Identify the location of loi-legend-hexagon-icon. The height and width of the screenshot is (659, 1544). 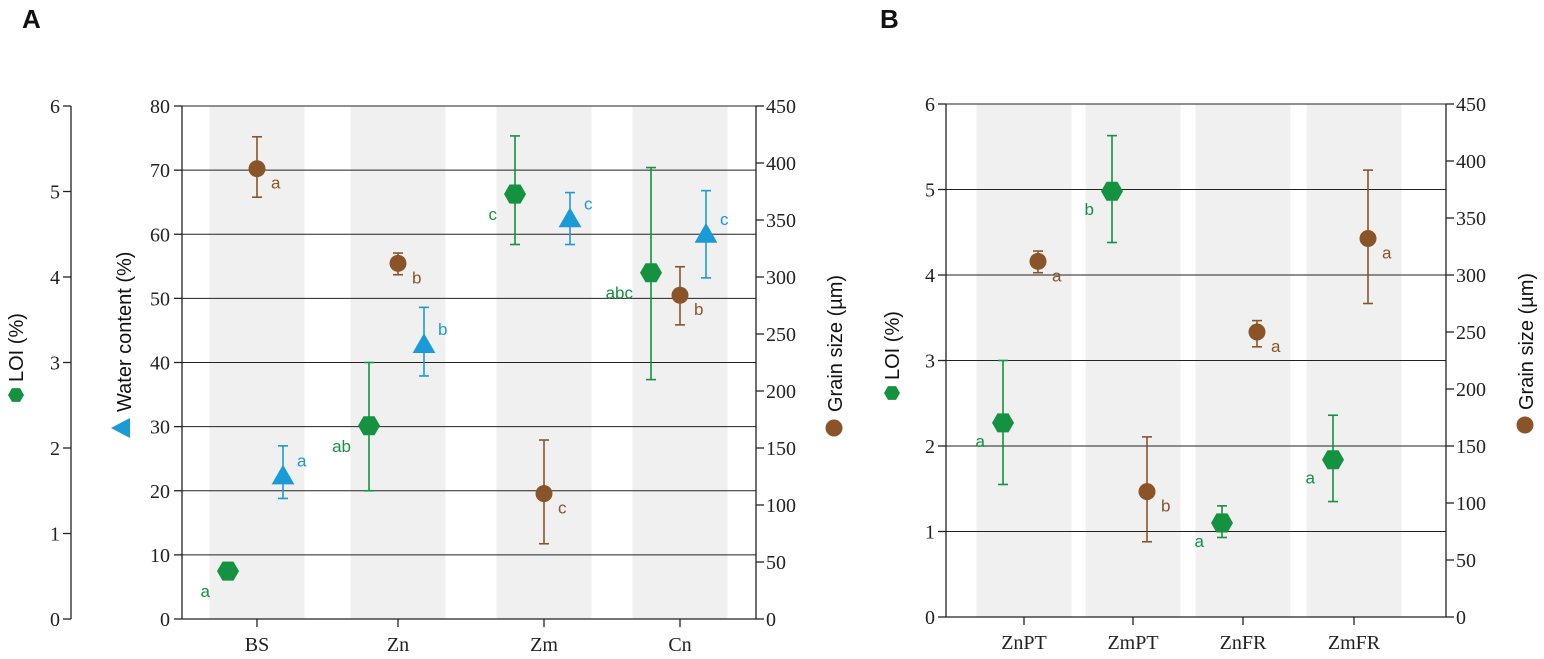
(892, 393).